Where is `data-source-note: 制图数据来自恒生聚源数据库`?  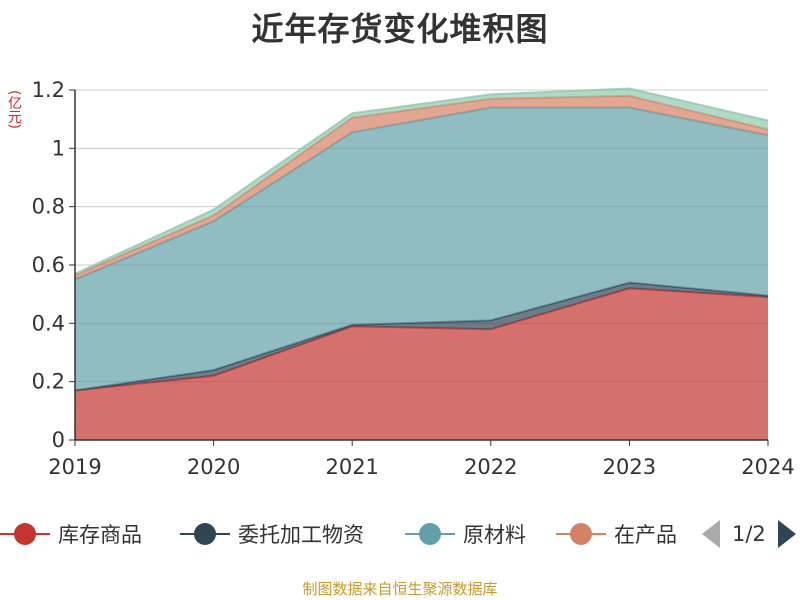 data-source-note: 制图数据来自恒生聚源数据库 is located at coordinates (400, 589).